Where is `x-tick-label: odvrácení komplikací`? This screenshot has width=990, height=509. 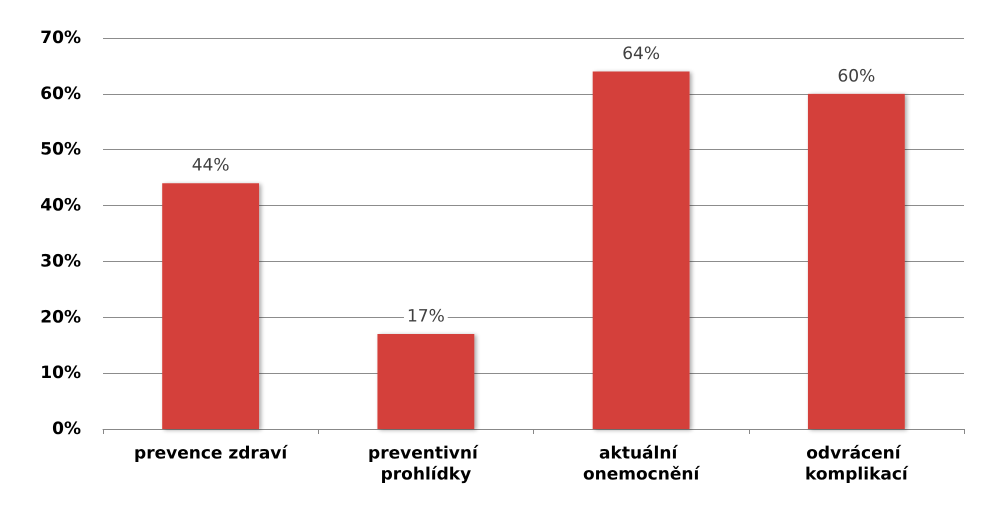 x-tick-label: odvrácení komplikací is located at coordinates (857, 464).